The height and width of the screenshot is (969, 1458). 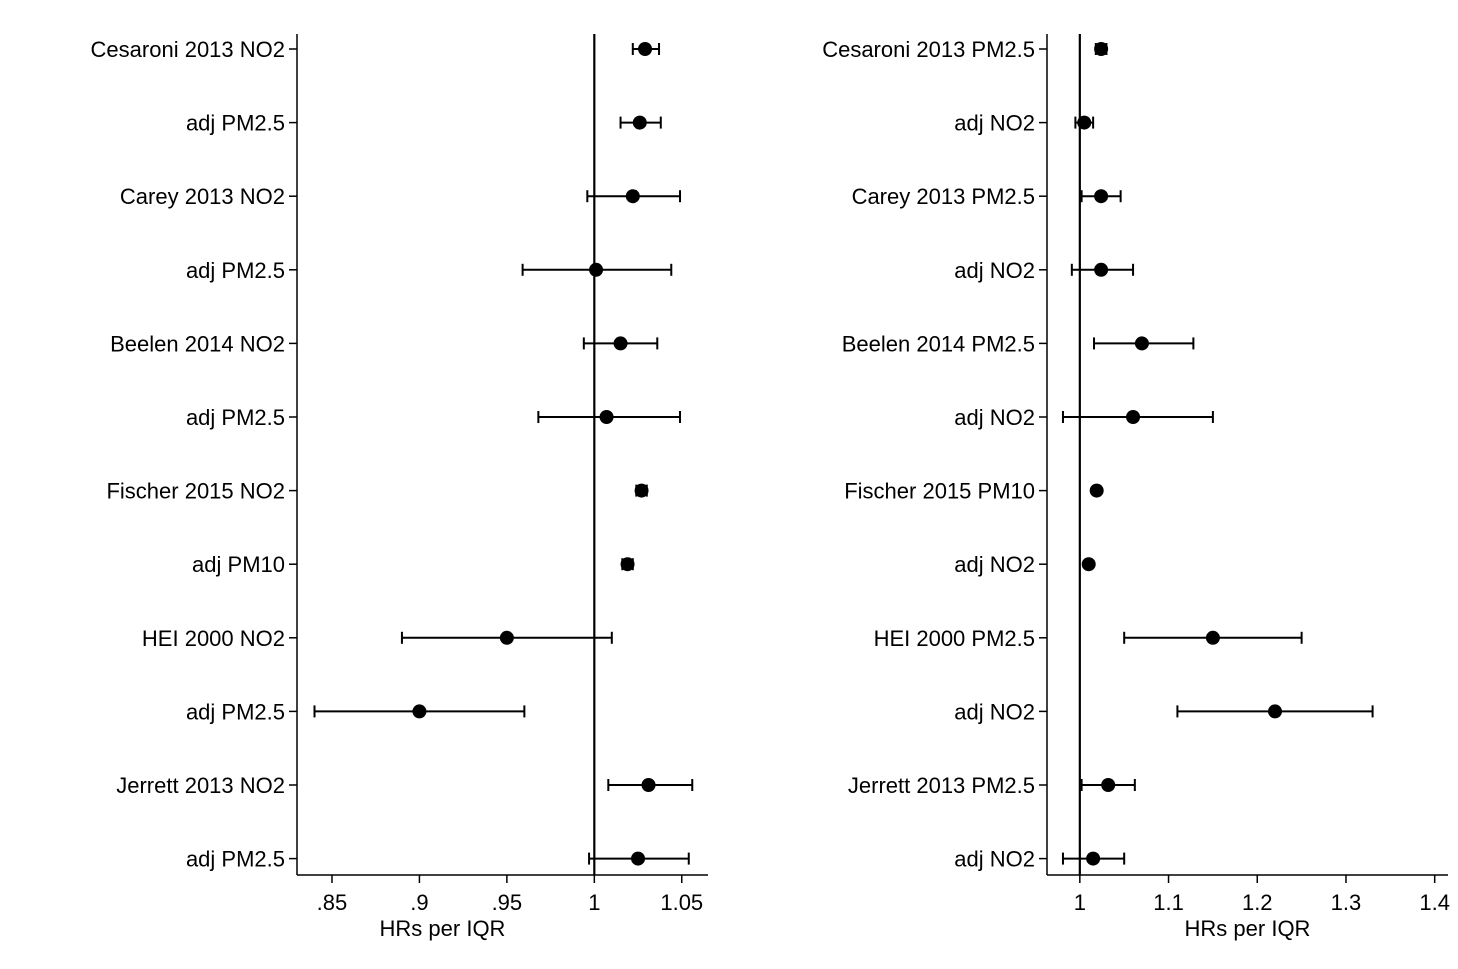 I want to click on row-label: Jerrett 2013 NO2, so click(x=200, y=785).